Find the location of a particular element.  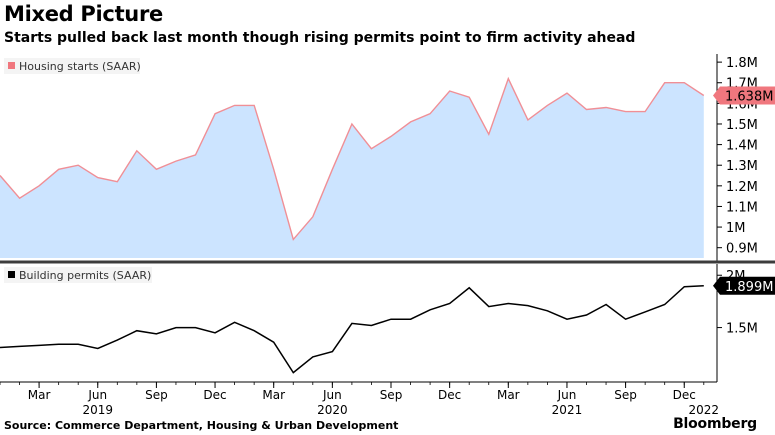

building-permits-latest-badge is located at coordinates (744, 285).